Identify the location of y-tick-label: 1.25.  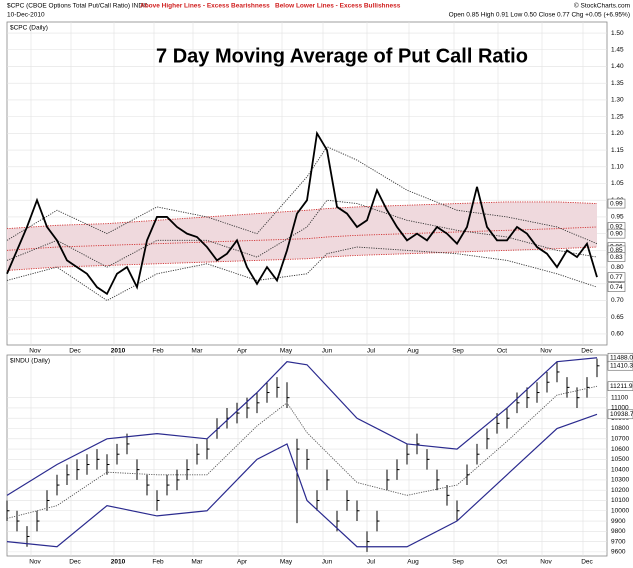
(617, 116).